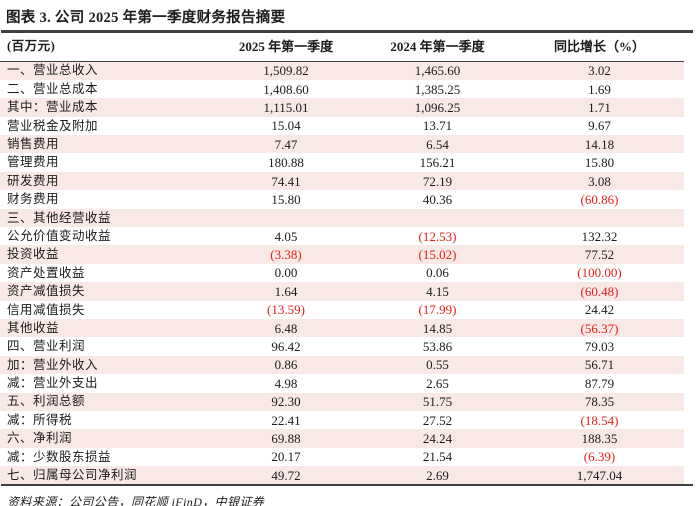  Describe the element at coordinates (53, 70) in the screenshot. I see `row-label: 一、营业总收入` at that location.